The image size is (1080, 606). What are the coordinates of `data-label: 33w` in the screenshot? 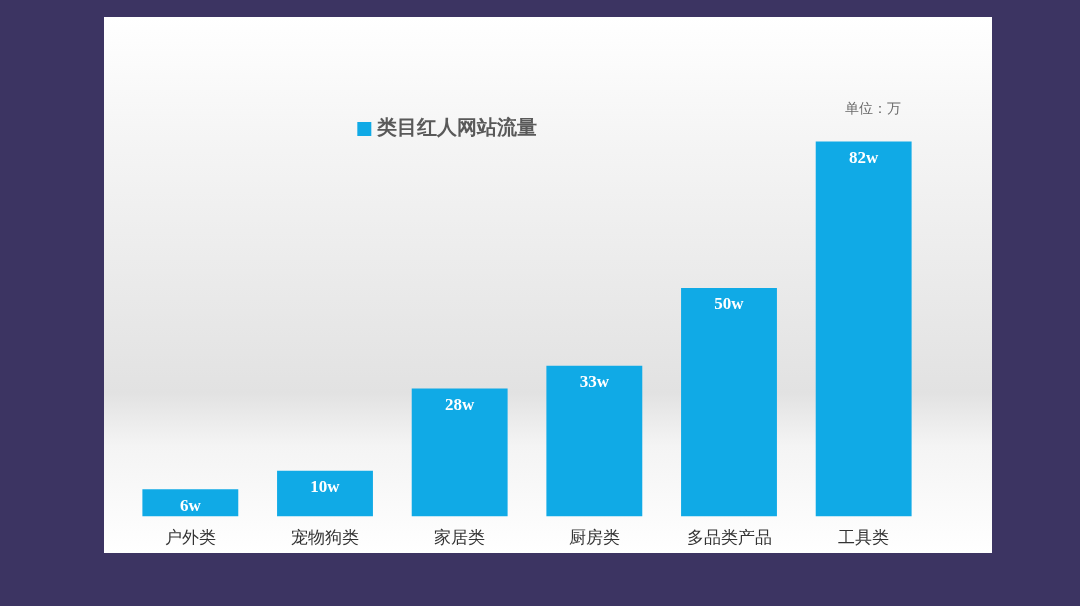 It's located at (594, 382).